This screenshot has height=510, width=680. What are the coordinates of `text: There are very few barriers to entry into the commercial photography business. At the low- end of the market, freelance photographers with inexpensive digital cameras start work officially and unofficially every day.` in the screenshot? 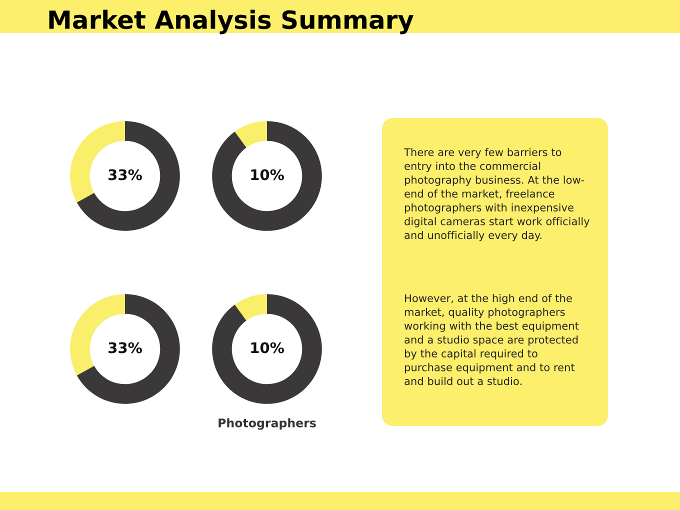 It's located at (497, 195).